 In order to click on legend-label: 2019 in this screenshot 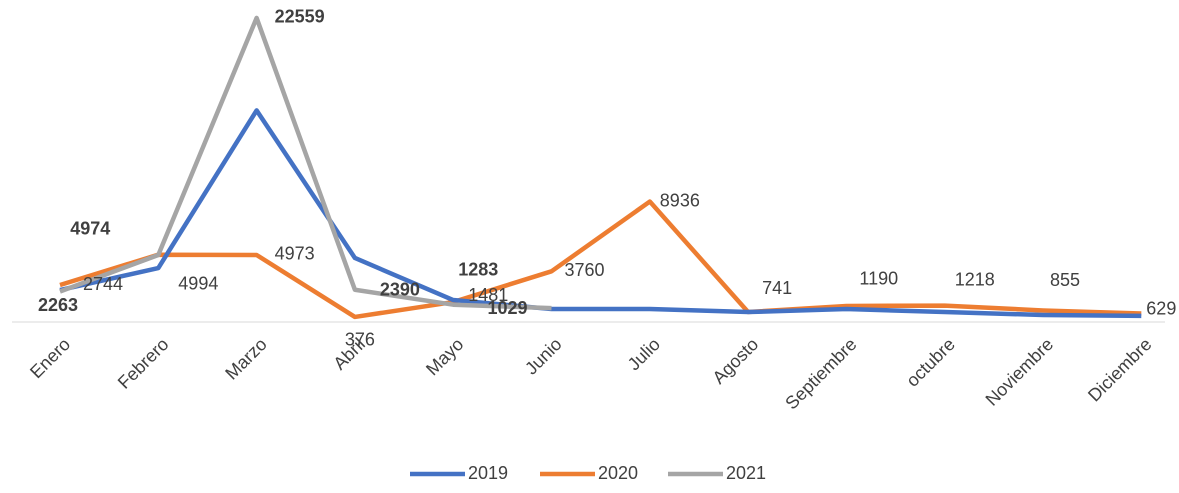, I will do `click(488, 473)`.